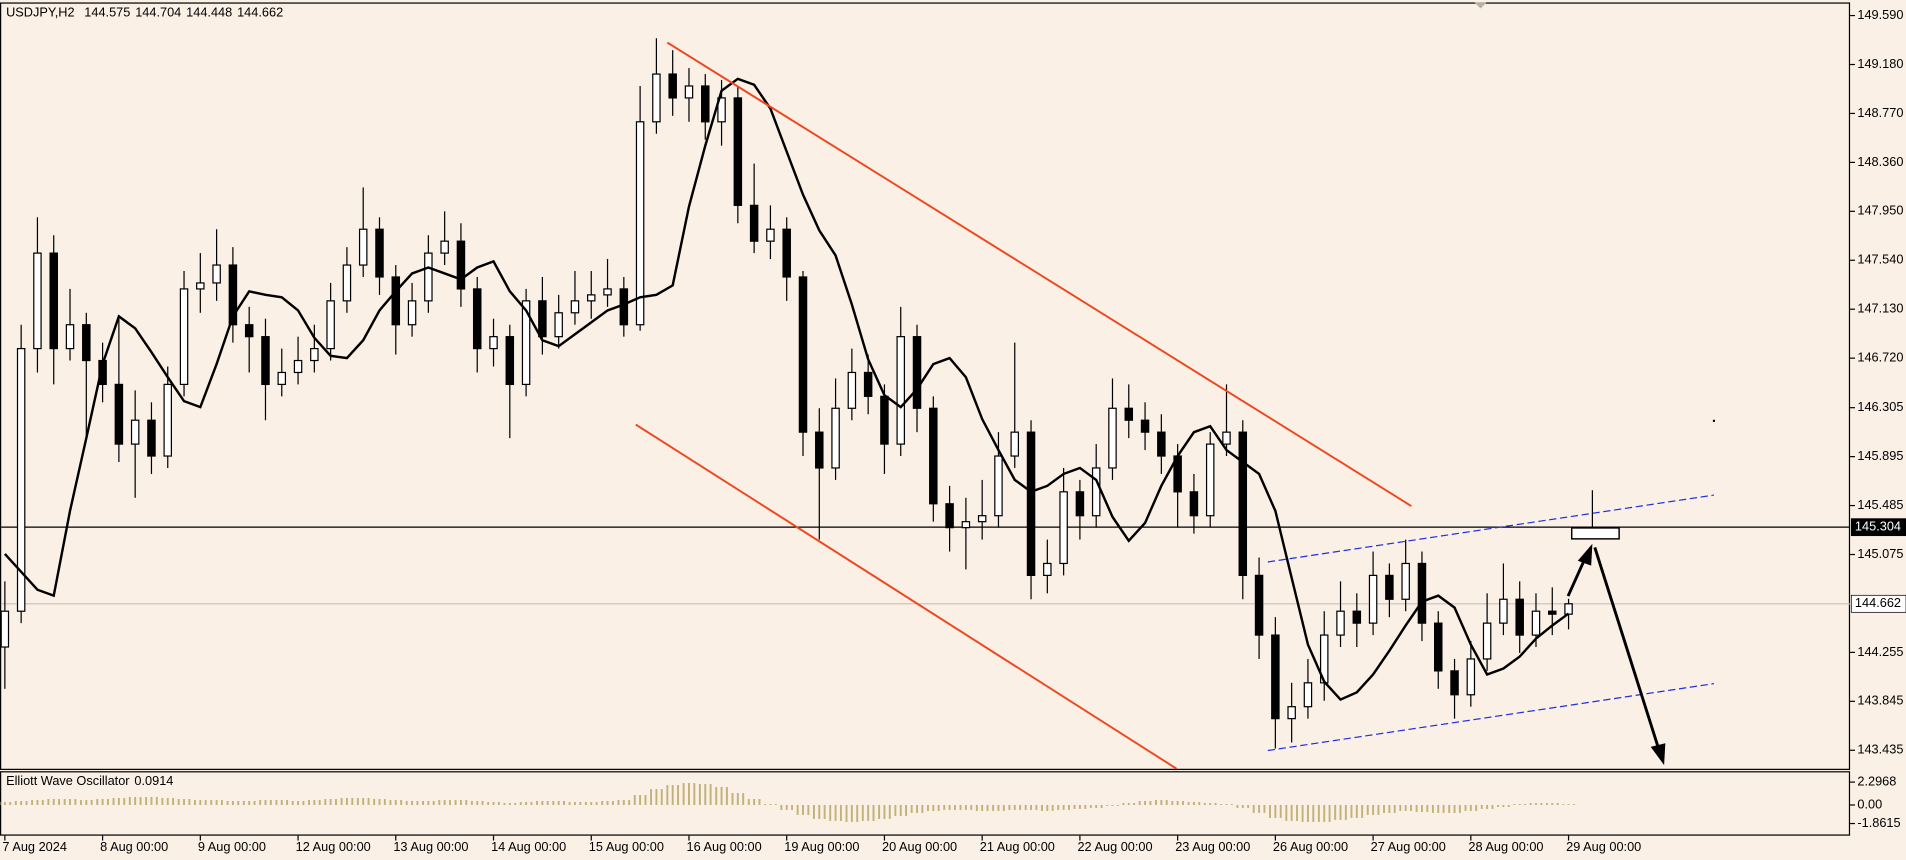 The image size is (1906, 860). I want to click on high-value: 144.704, so click(158, 12).